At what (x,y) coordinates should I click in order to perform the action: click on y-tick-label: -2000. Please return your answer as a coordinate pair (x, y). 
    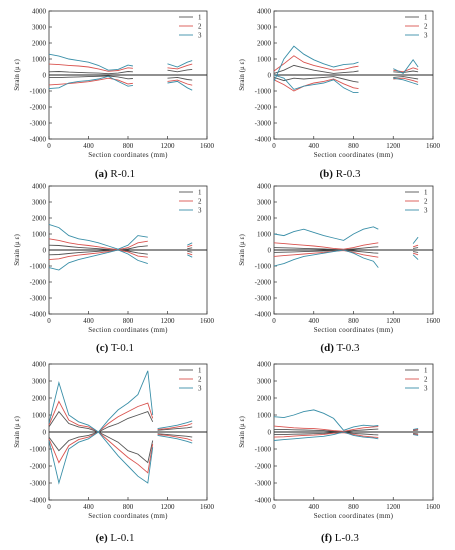
    Looking at the image, I should click on (263, 108).